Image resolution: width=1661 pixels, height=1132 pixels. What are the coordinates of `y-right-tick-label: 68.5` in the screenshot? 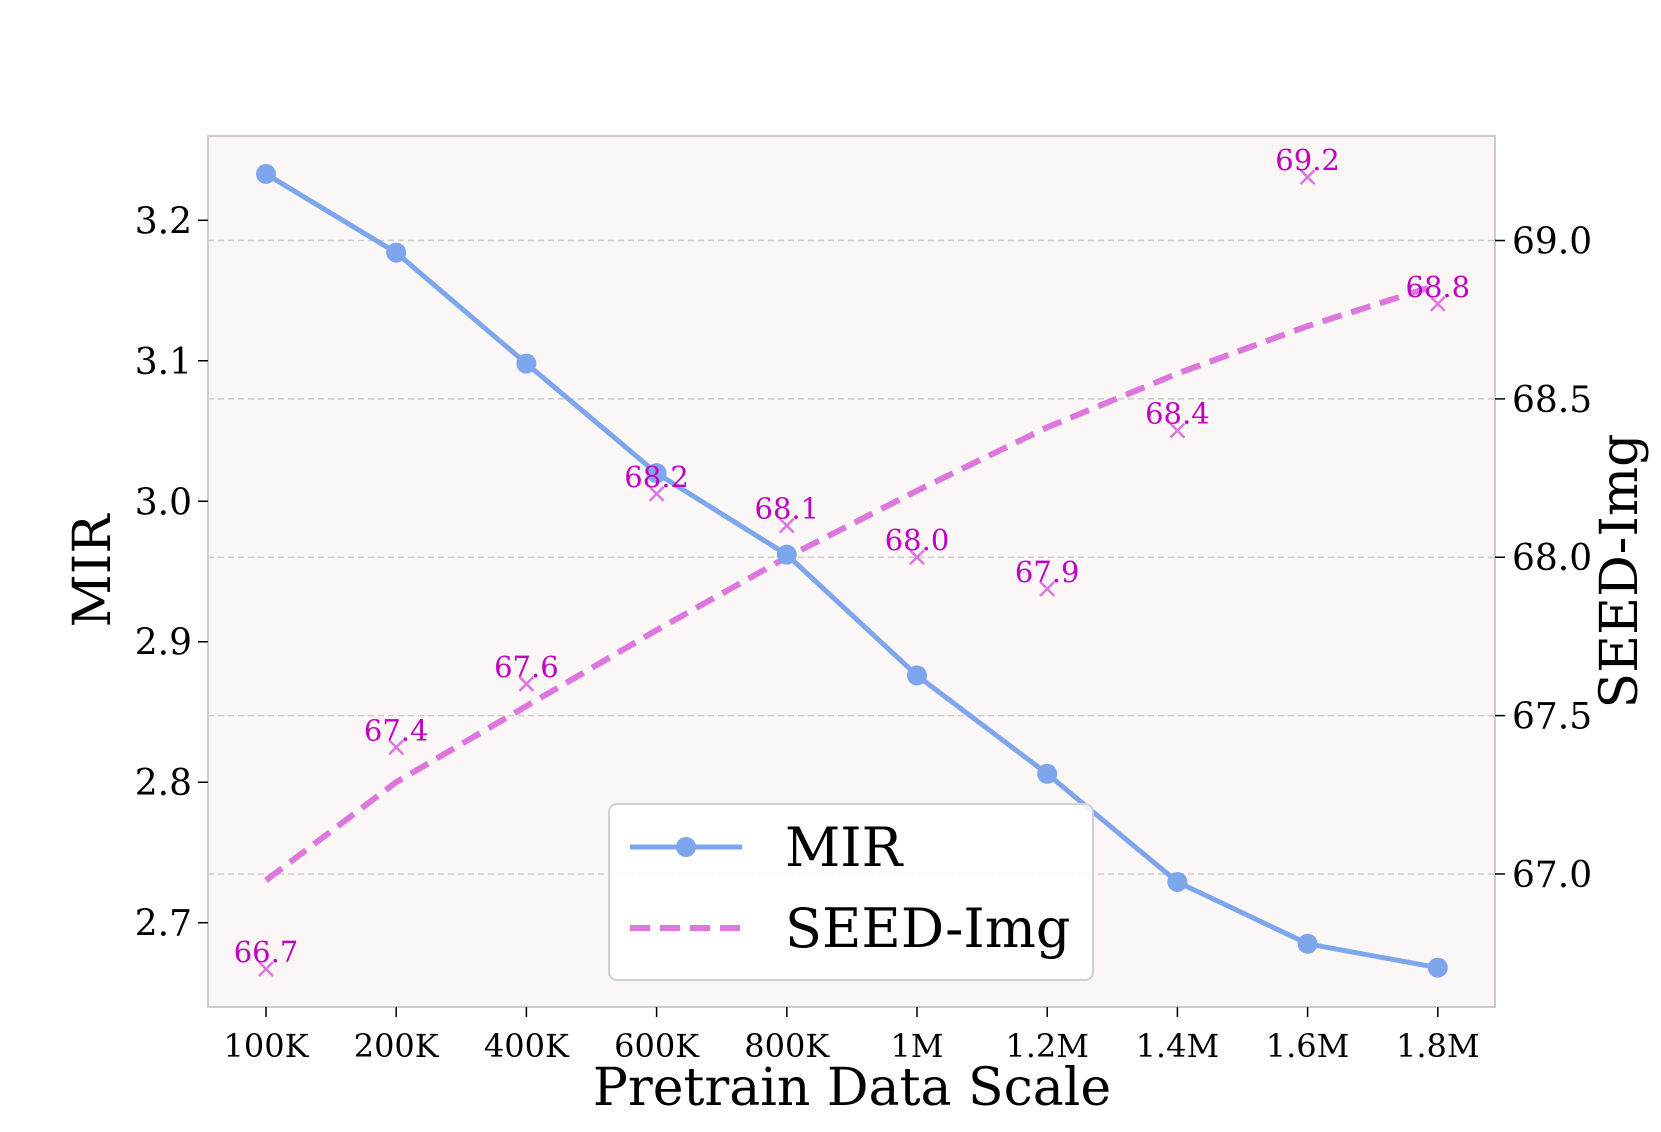 It's located at (1552, 400).